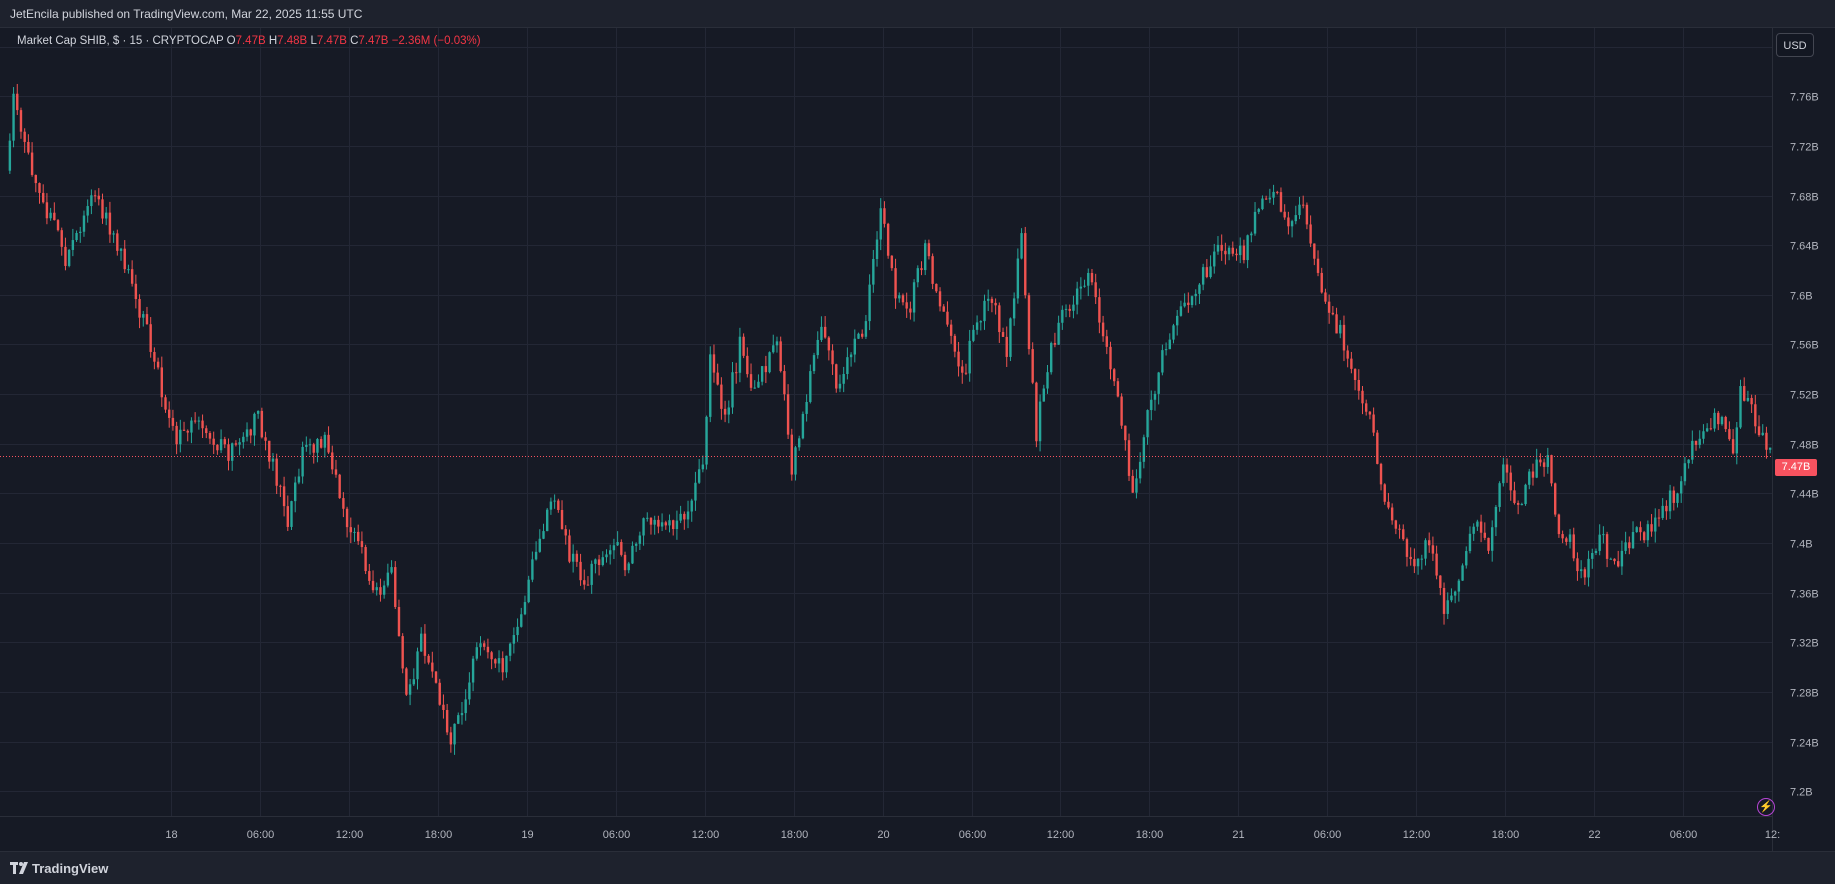 Image resolution: width=1835 pixels, height=884 pixels. Describe the element at coordinates (20, 868) in the screenshot. I see `tradingview-logo-icon` at that location.